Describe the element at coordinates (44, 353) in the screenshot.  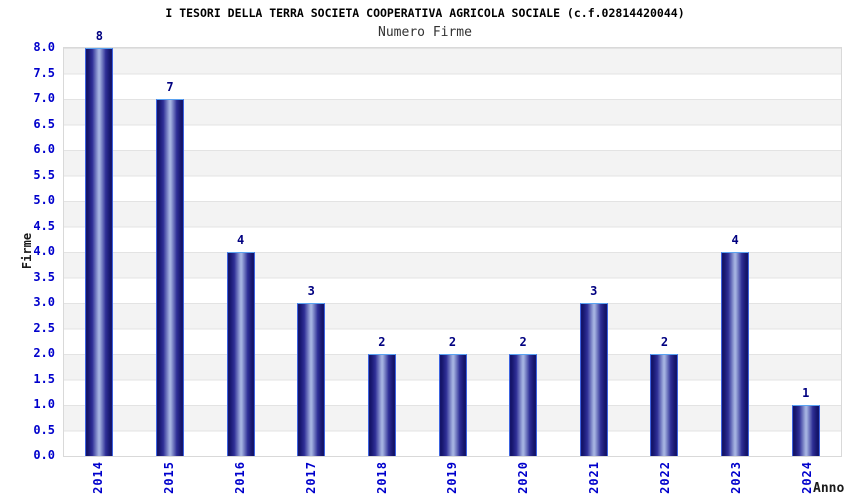
I see `y-tick-label-2.0: 2.0` at that location.